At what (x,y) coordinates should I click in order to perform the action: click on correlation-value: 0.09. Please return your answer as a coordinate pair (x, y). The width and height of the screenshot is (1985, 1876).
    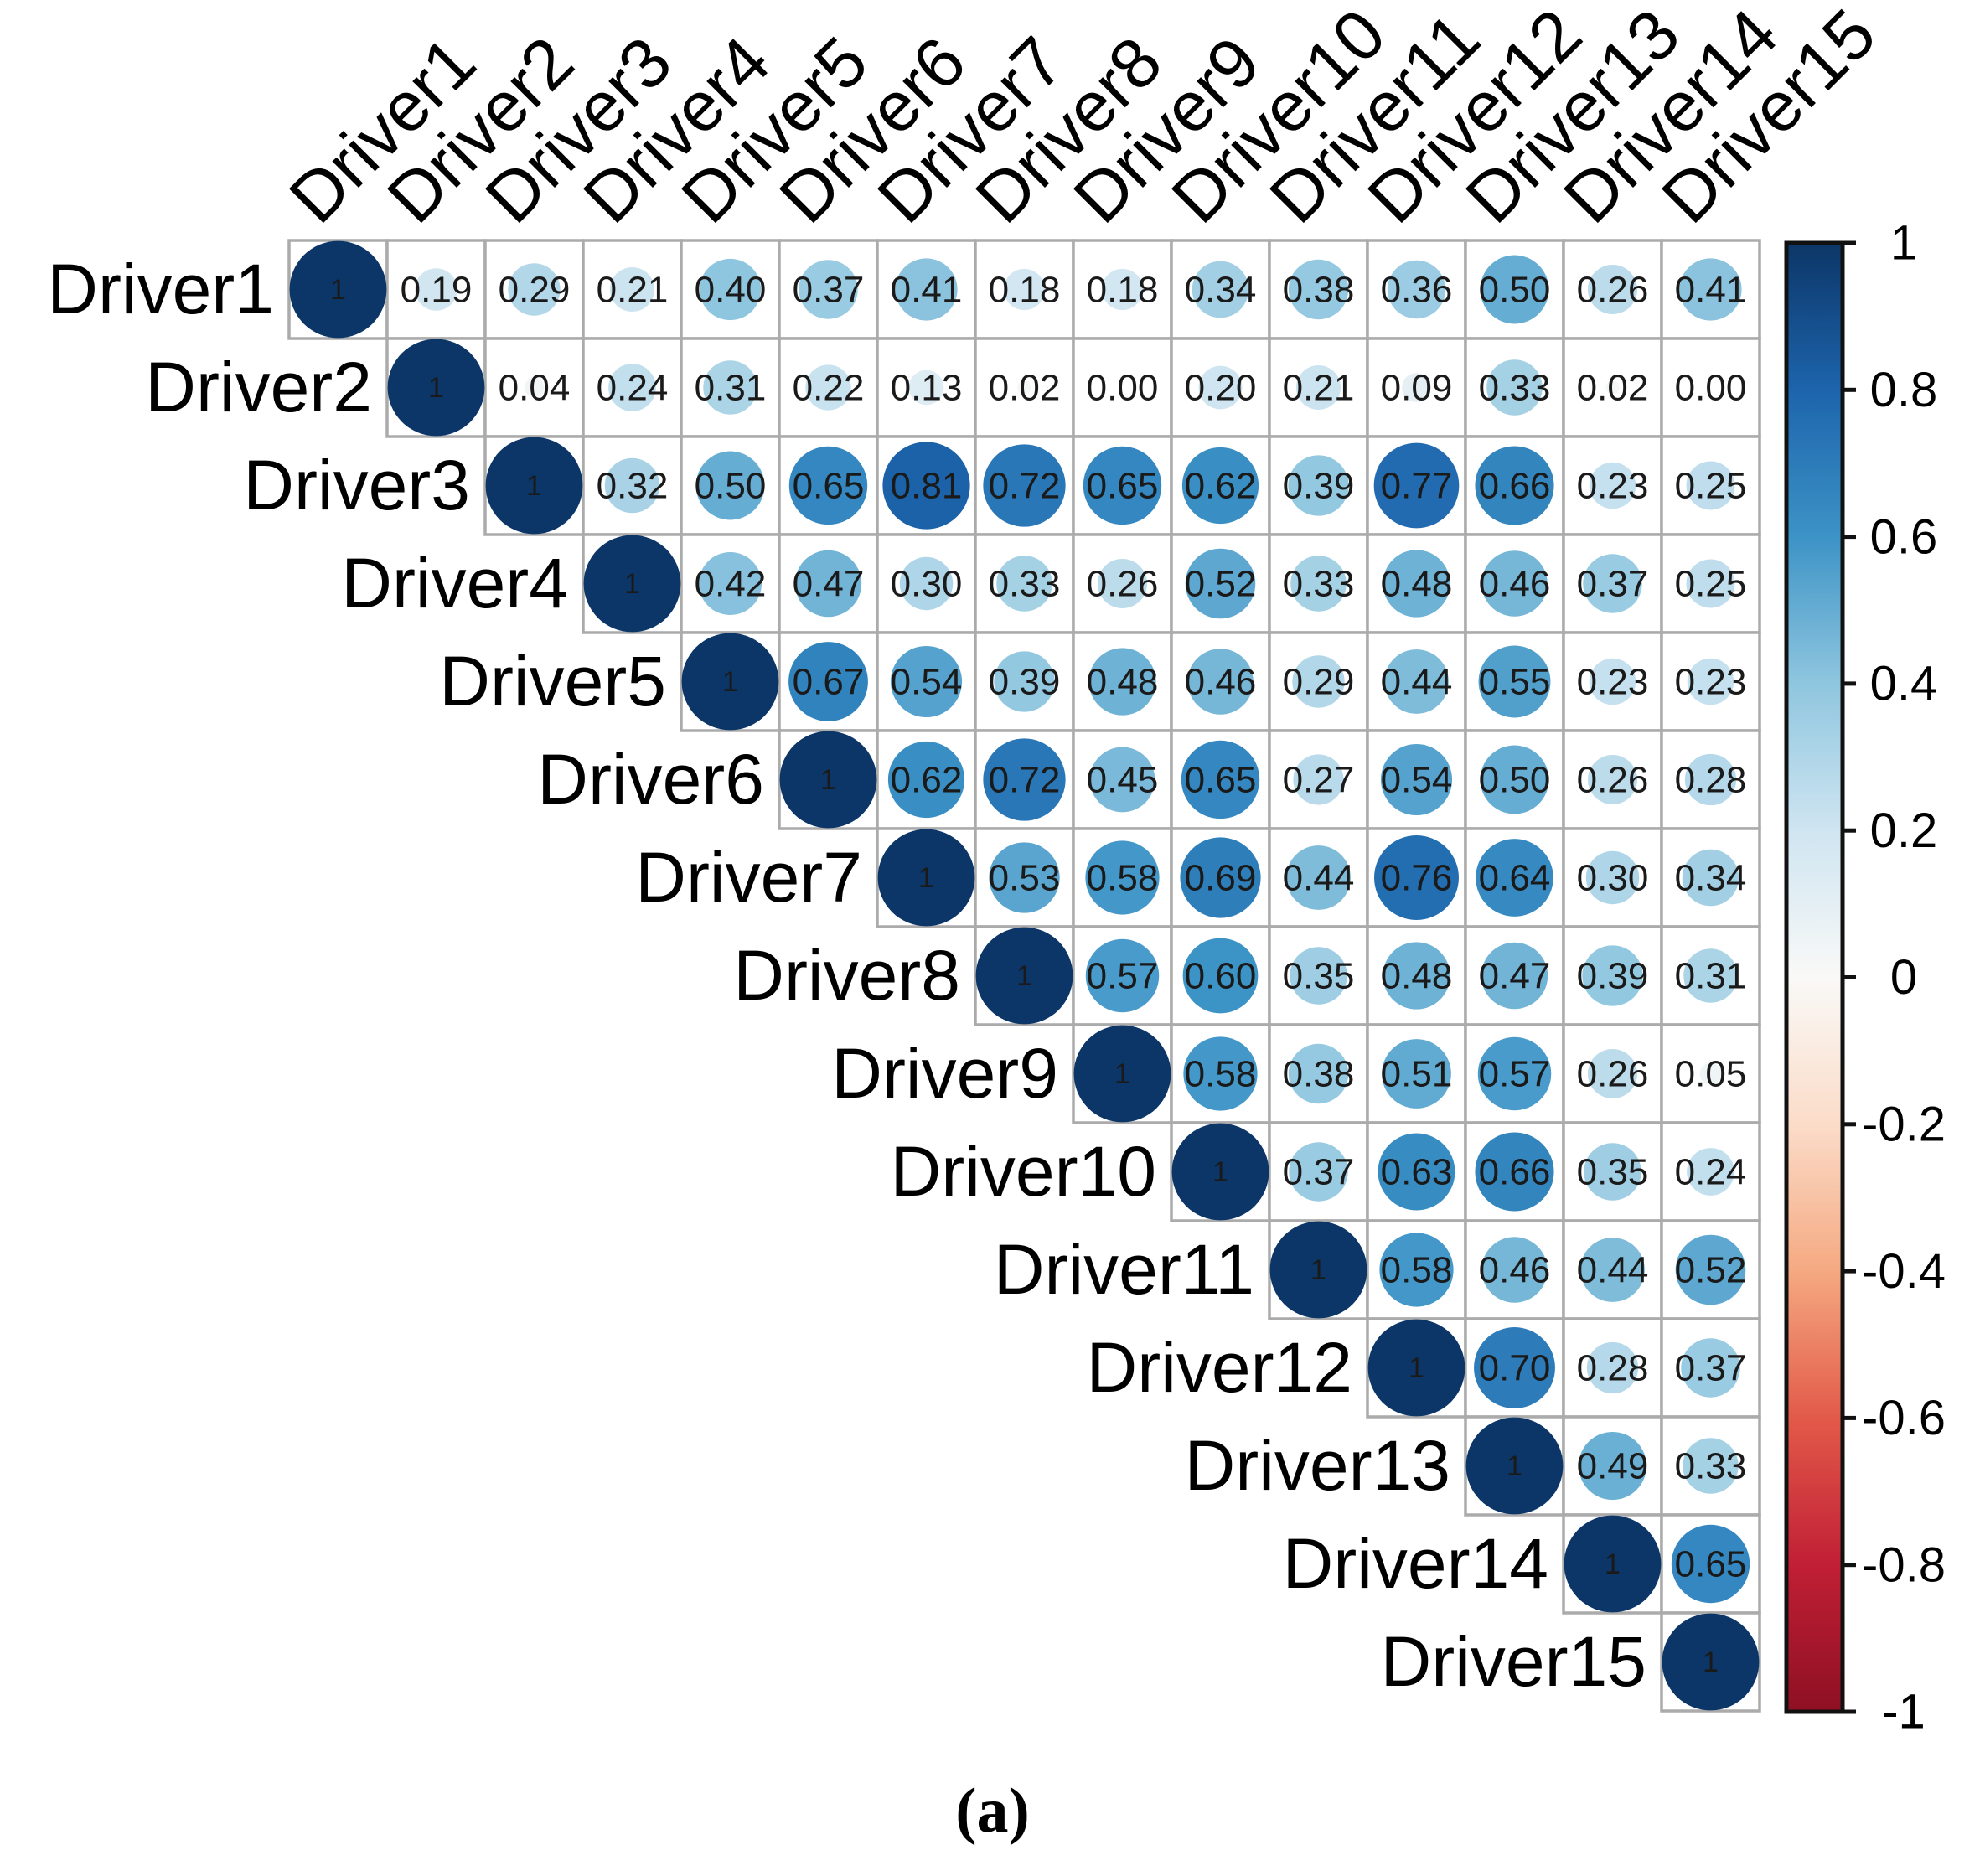
    Looking at the image, I should click on (1417, 387).